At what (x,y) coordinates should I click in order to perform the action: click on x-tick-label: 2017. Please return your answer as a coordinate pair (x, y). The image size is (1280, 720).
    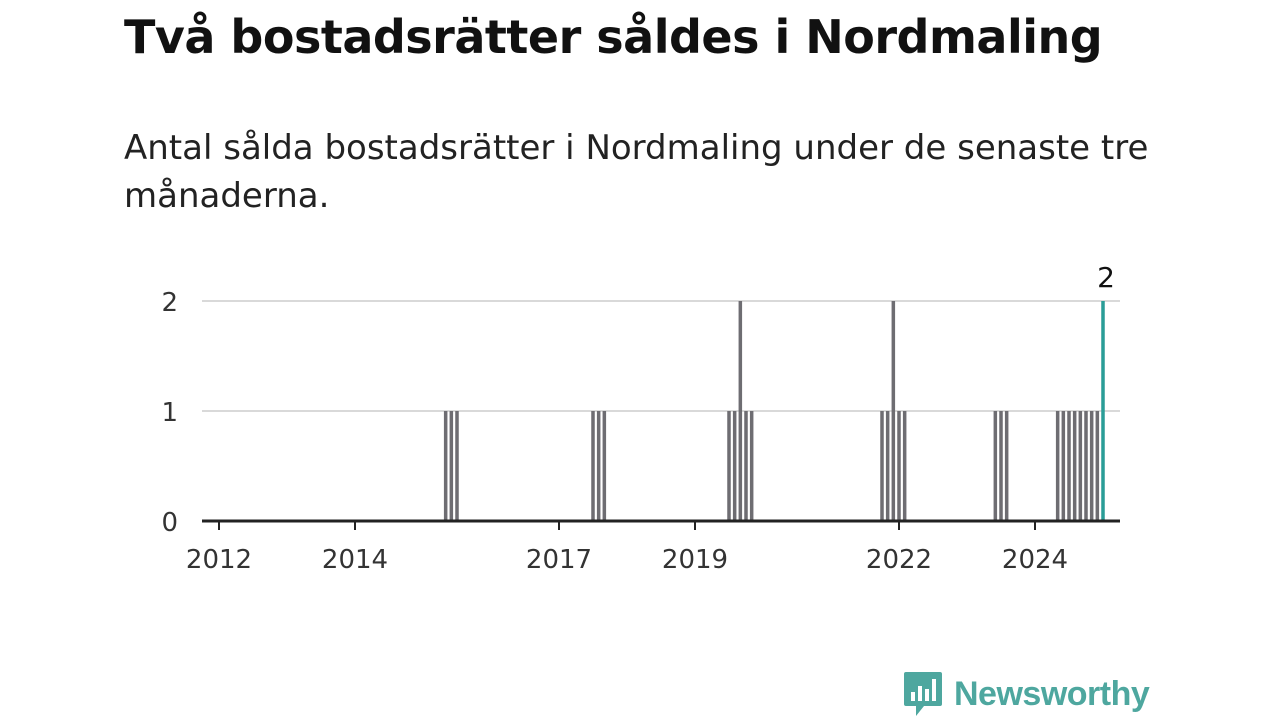
    Looking at the image, I should click on (559, 560).